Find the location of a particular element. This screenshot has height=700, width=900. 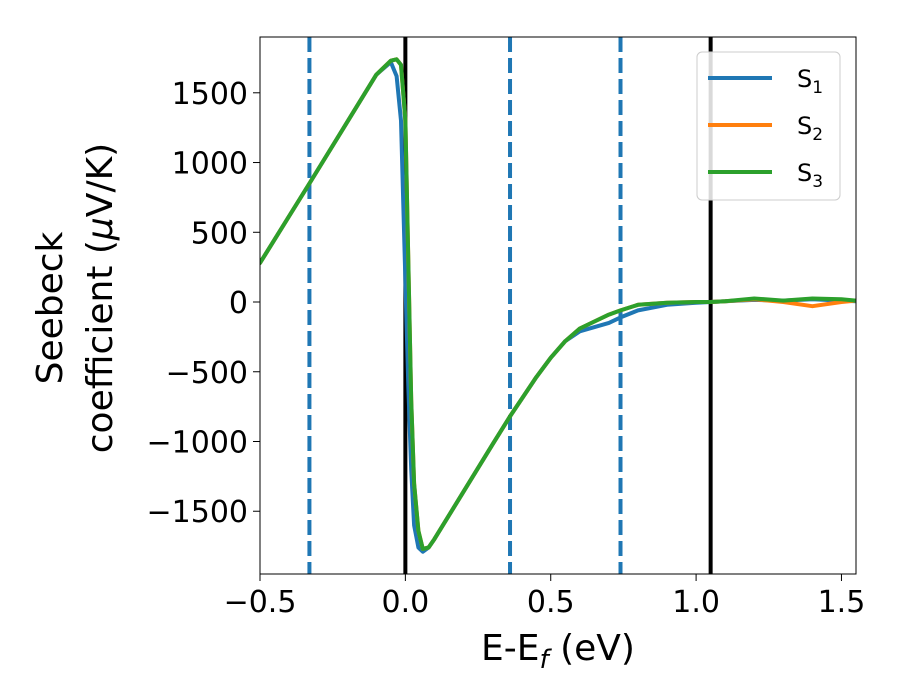

y-axis-label-line1: Seebeck is located at coordinates (50, 307).